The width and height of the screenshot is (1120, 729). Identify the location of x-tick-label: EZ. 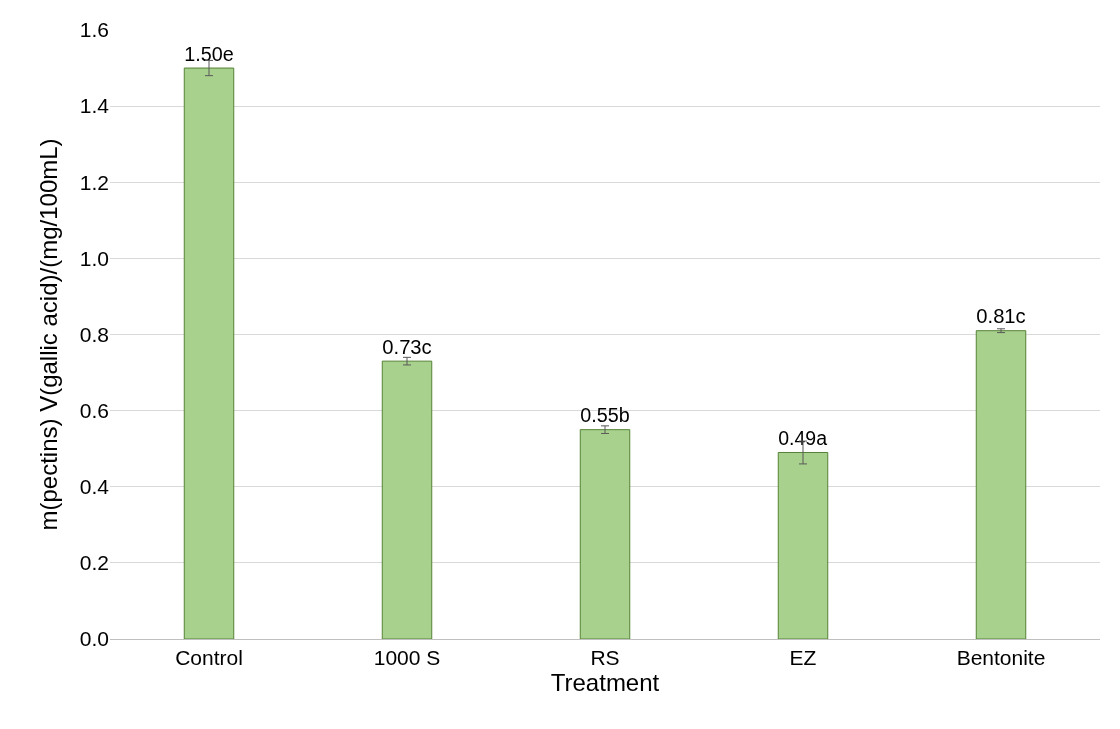
(803, 658).